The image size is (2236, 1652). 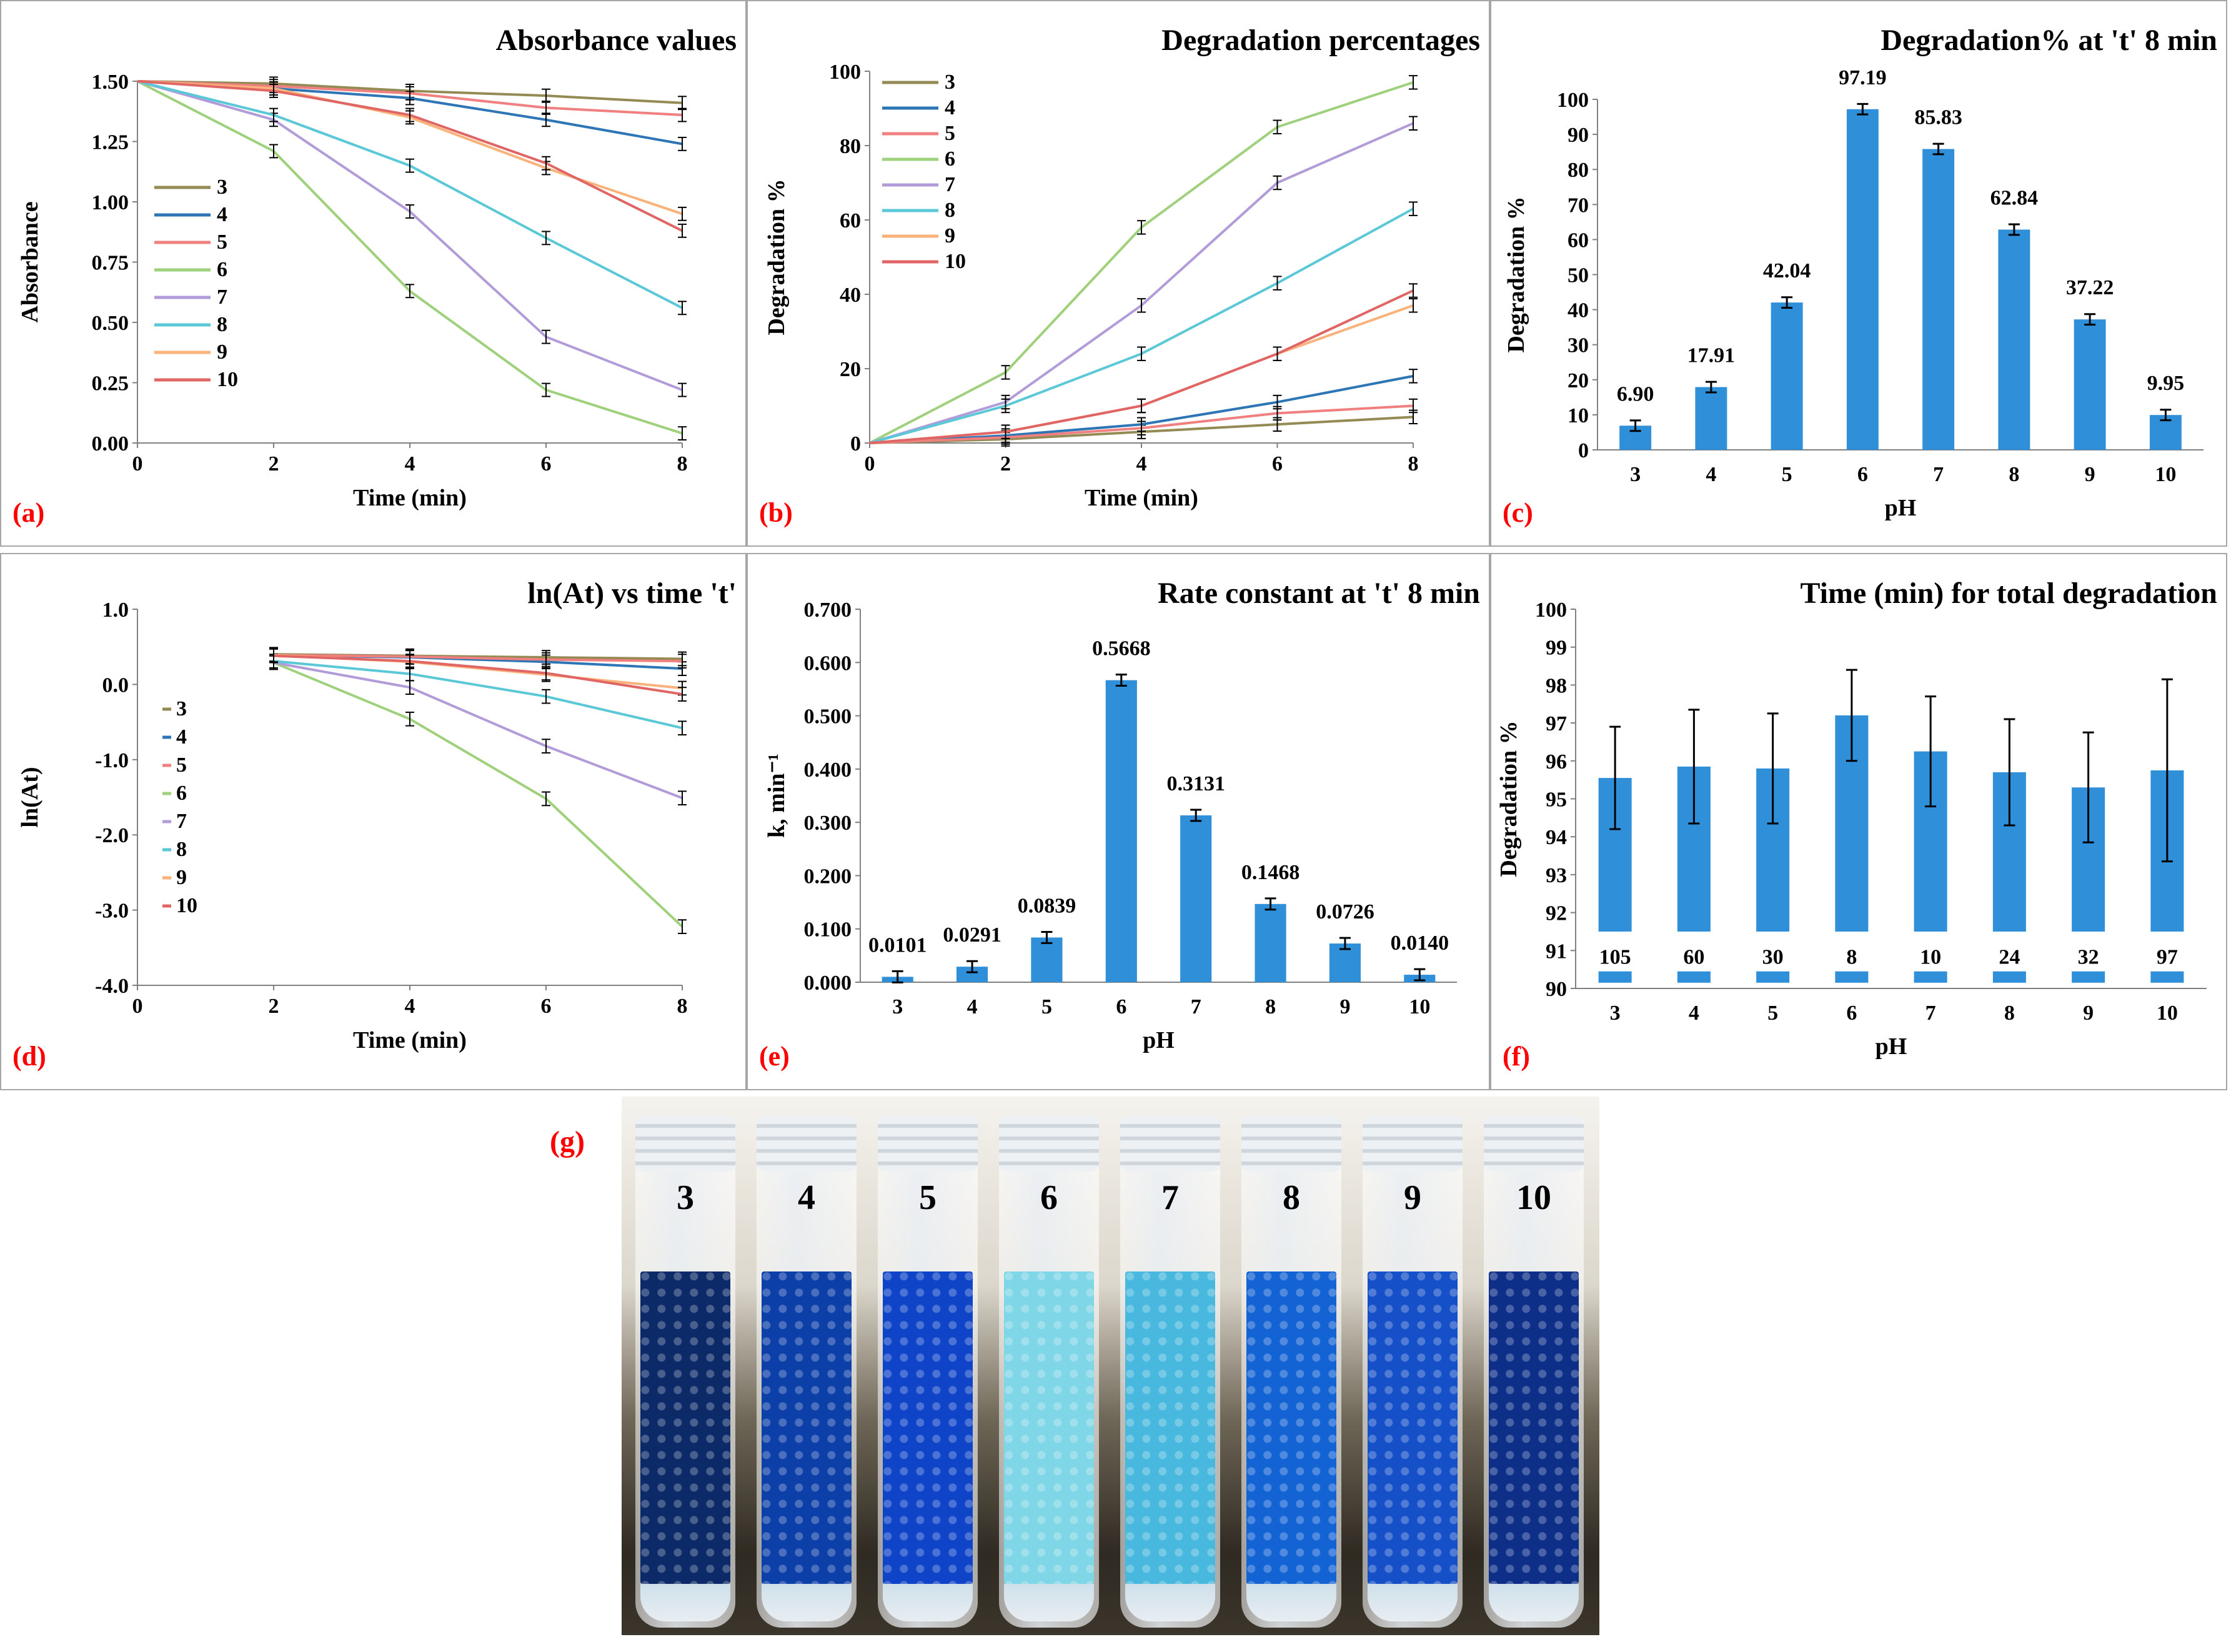 I want to click on data-label: 0.1468, so click(x=1270, y=872).